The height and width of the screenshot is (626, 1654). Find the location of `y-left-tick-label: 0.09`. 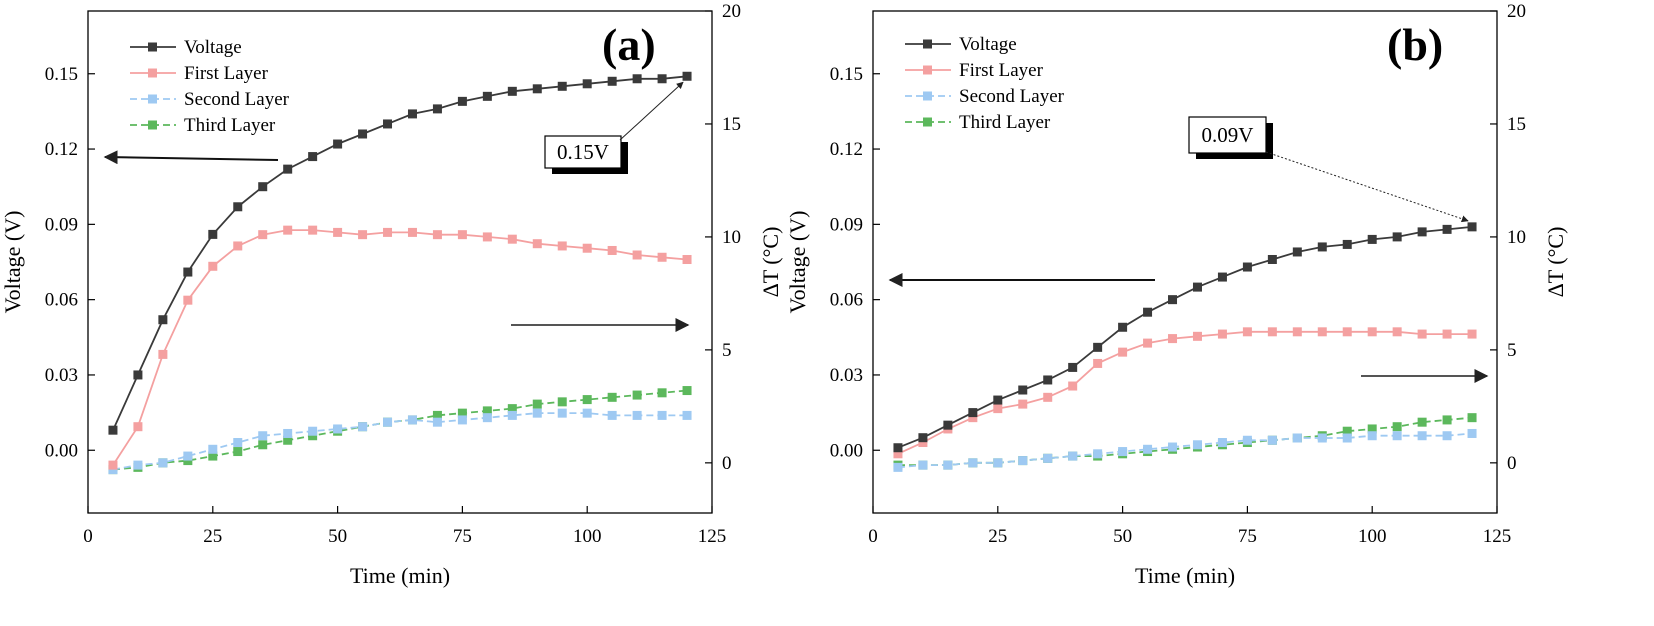

y-left-tick-label: 0.09 is located at coordinates (846, 224).